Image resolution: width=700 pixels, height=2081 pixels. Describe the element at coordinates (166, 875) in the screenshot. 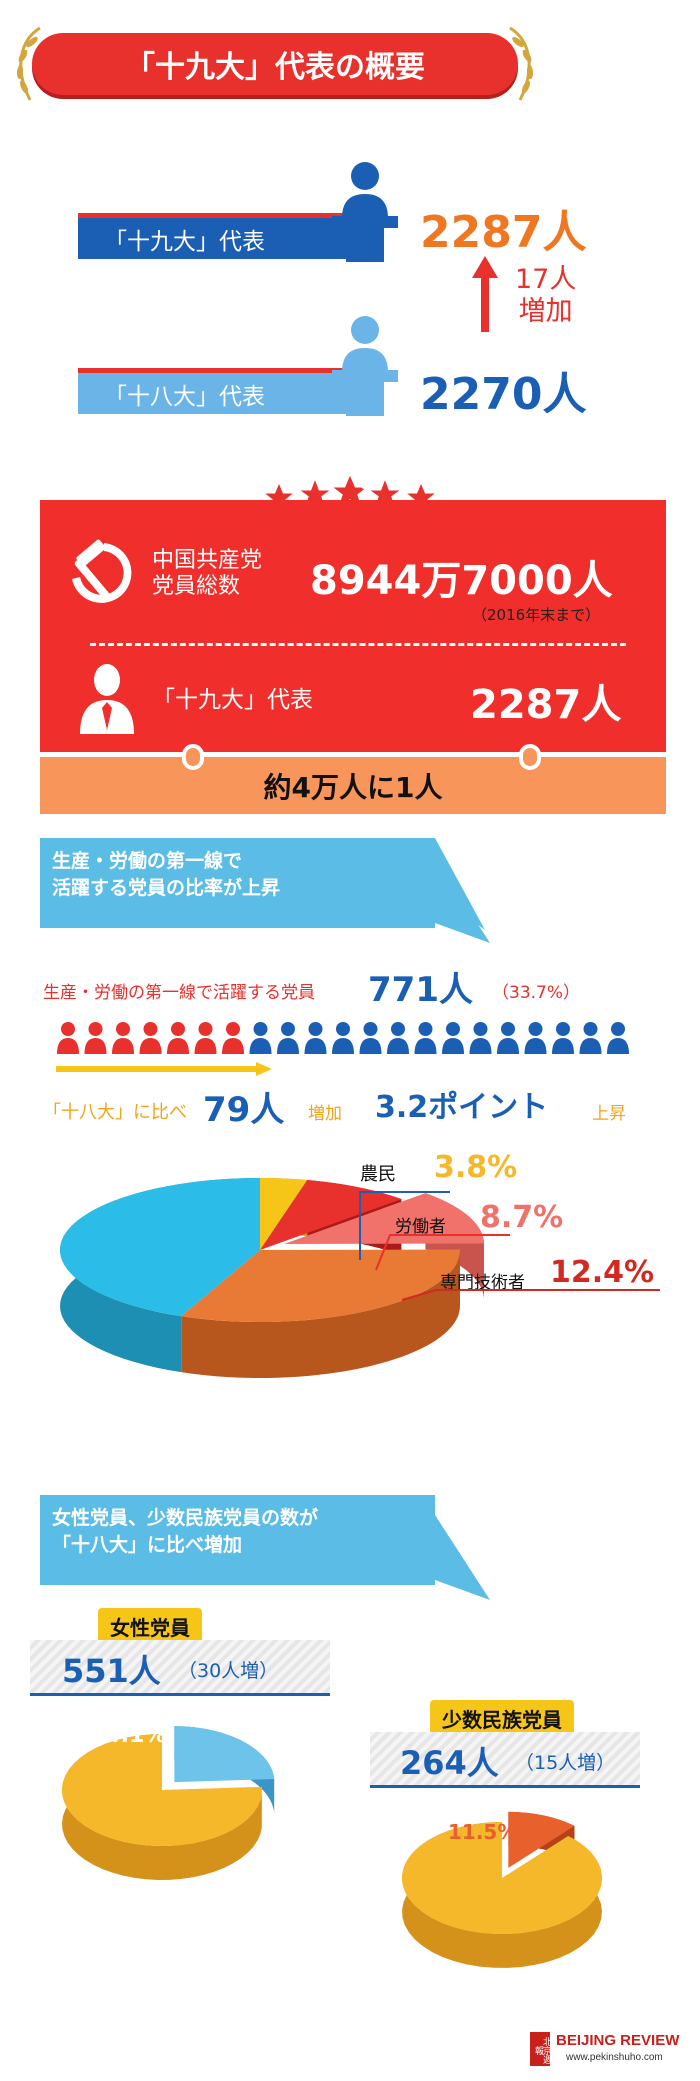

I see `frontline-callout: 生産・労働の第一線で 活躍する党員の比率が上昇` at that location.